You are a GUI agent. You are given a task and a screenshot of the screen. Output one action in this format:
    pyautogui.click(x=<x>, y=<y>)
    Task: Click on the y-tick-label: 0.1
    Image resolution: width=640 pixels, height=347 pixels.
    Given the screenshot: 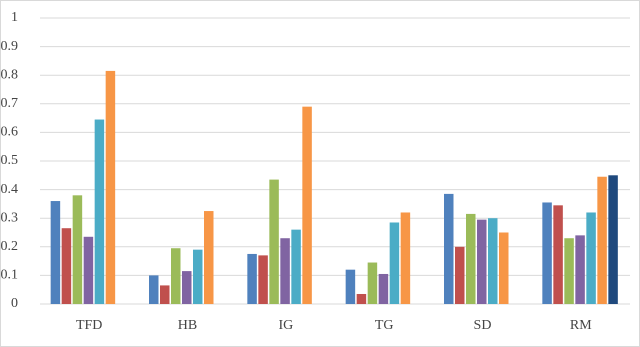 What is the action you would take?
    pyautogui.click(x=10, y=275)
    